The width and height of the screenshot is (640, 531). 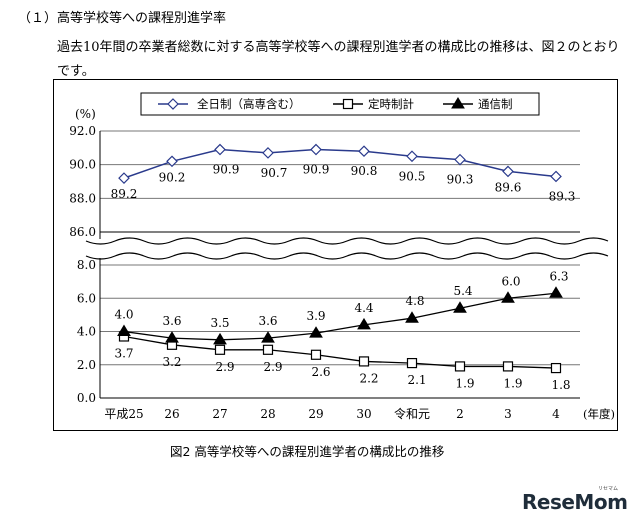 I want to click on series-tsushinsei-data-label: 6.0, so click(x=510, y=281).